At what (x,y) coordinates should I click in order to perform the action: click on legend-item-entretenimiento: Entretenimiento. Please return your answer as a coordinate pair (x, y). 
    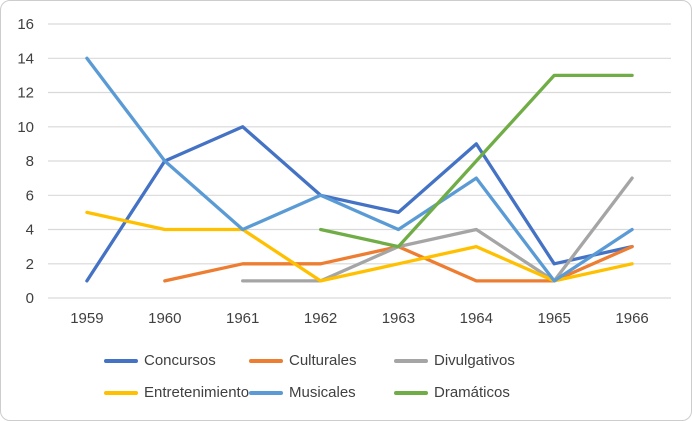
    Looking at the image, I should click on (176, 393).